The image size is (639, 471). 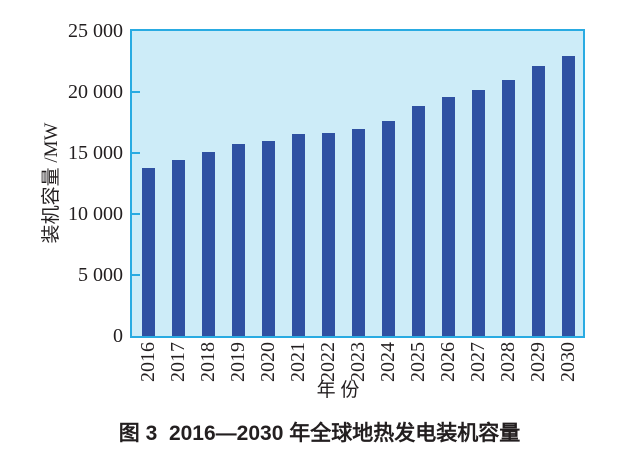 I want to click on bar-2029, so click(x=538, y=201).